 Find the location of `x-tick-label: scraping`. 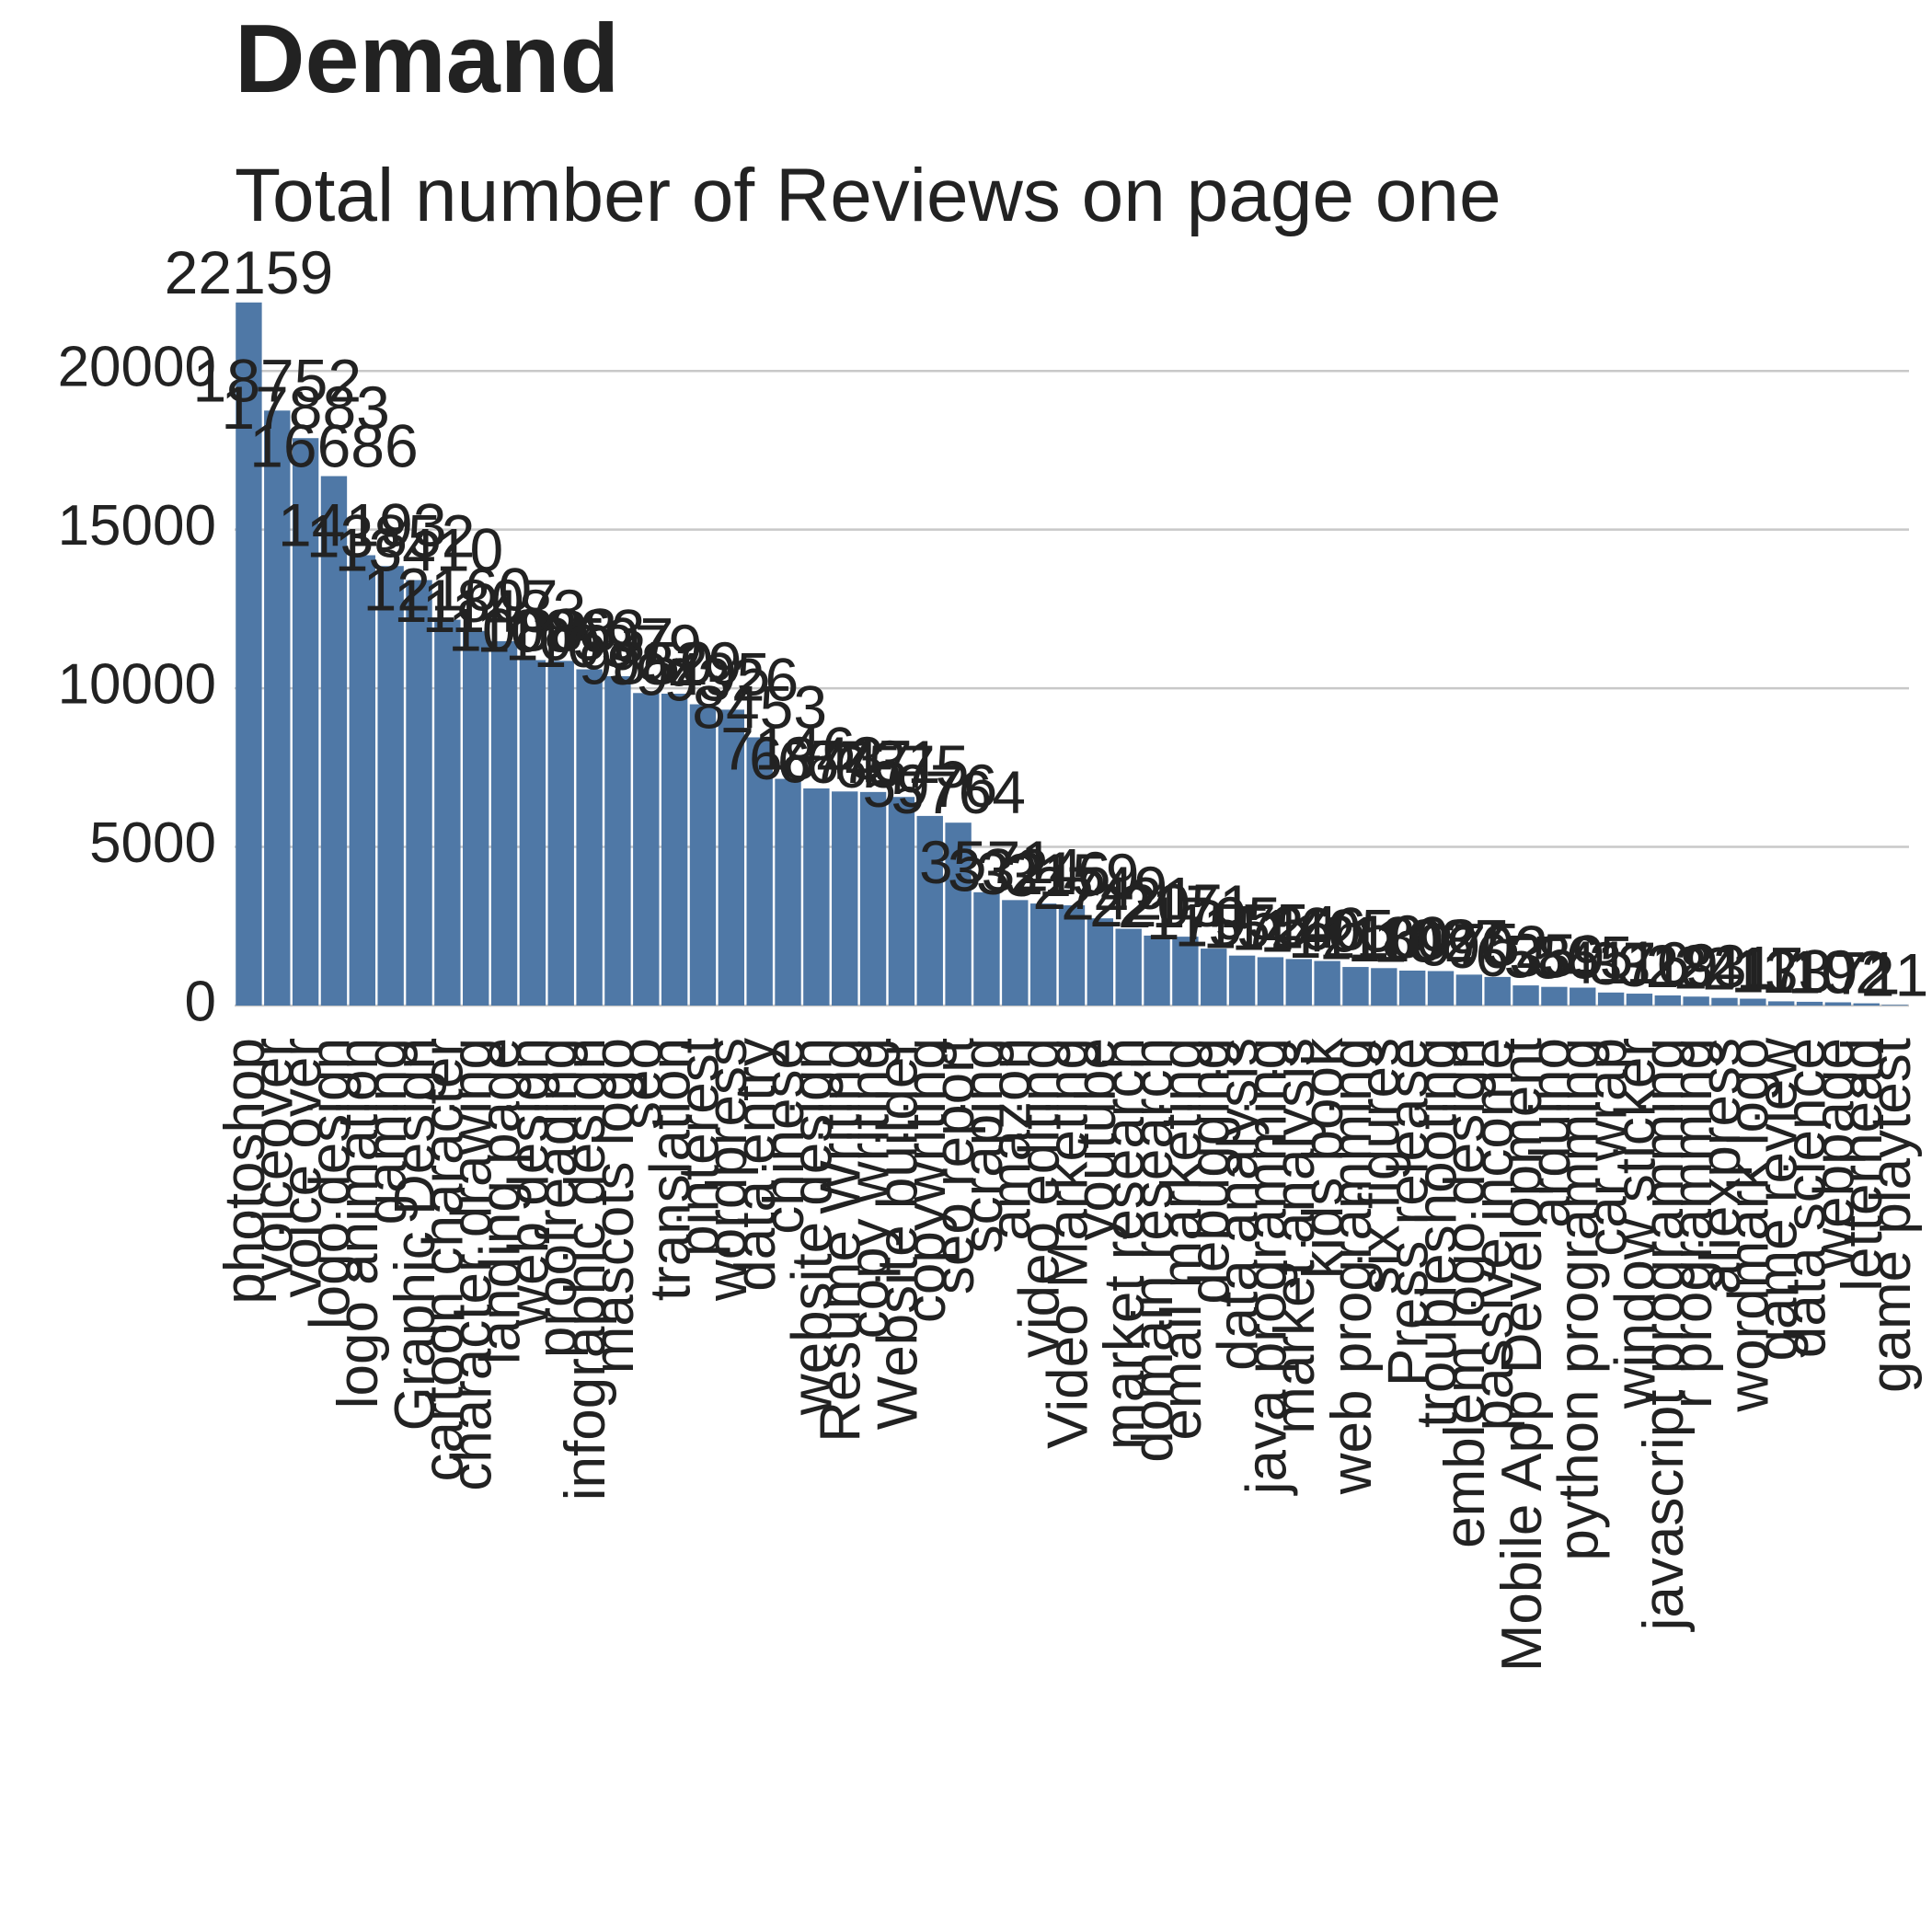

x-tick-label: scraping is located at coordinates (983, 1145).